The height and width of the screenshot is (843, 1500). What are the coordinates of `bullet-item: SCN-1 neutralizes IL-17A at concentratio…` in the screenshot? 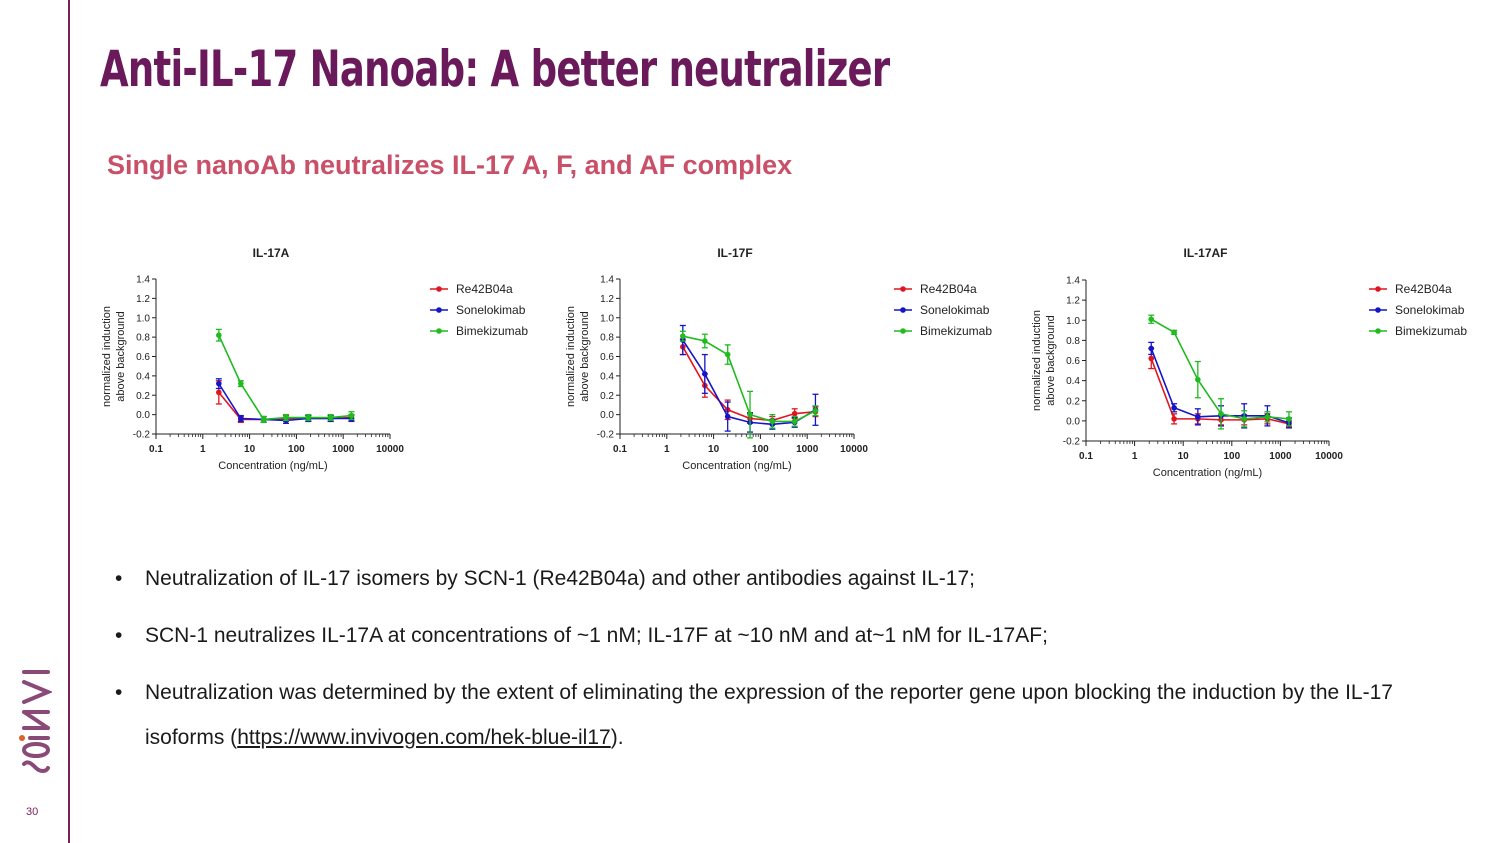 It's located at (783, 635).